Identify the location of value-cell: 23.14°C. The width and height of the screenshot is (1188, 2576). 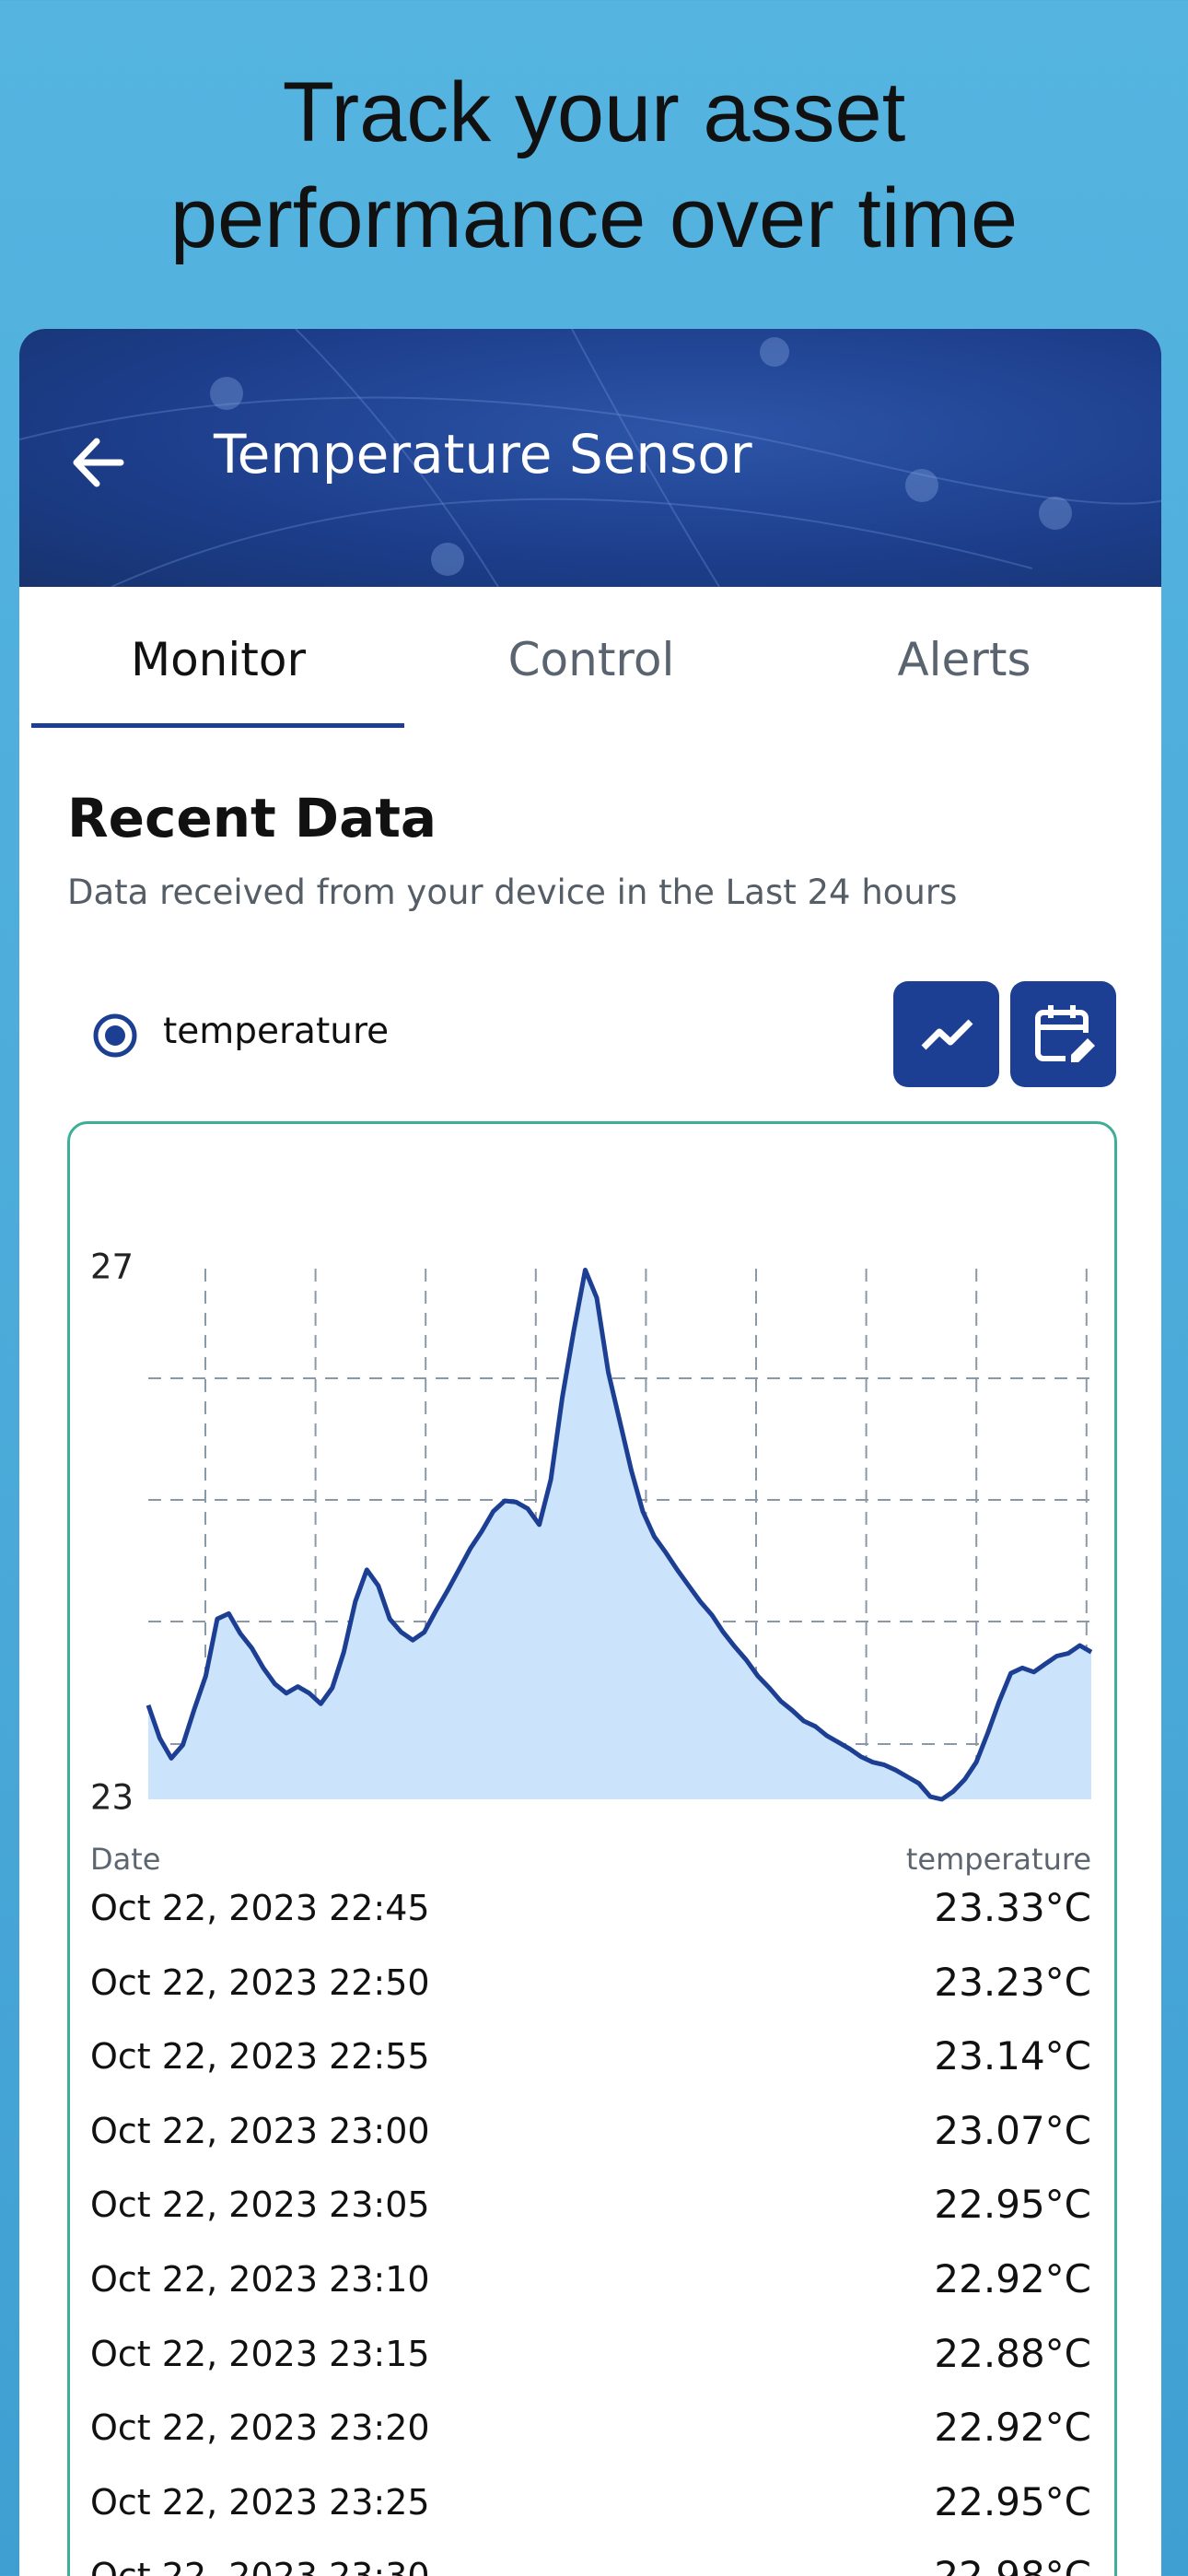
(1013, 2056).